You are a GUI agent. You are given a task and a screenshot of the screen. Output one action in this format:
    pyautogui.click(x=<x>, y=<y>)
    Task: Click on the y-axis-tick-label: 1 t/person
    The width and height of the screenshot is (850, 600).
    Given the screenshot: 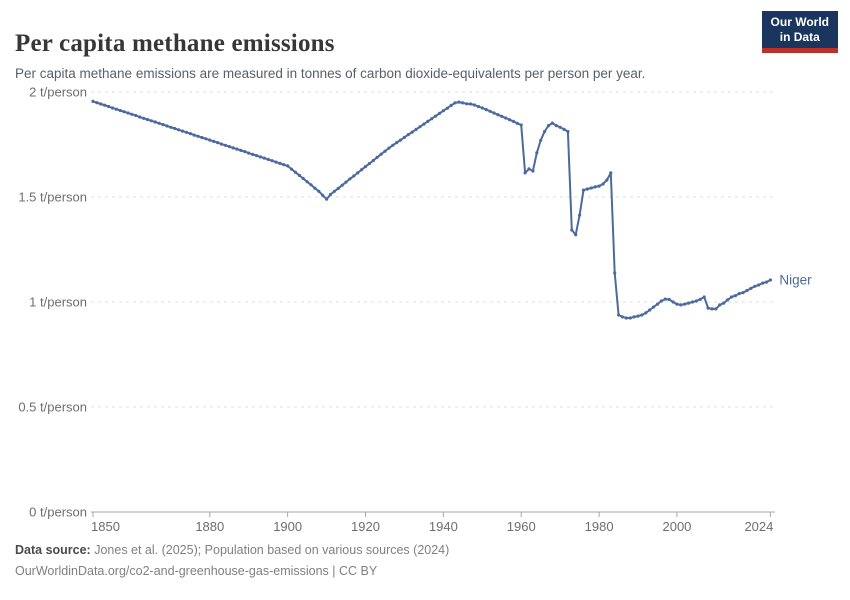 What is the action you would take?
    pyautogui.click(x=58, y=302)
    